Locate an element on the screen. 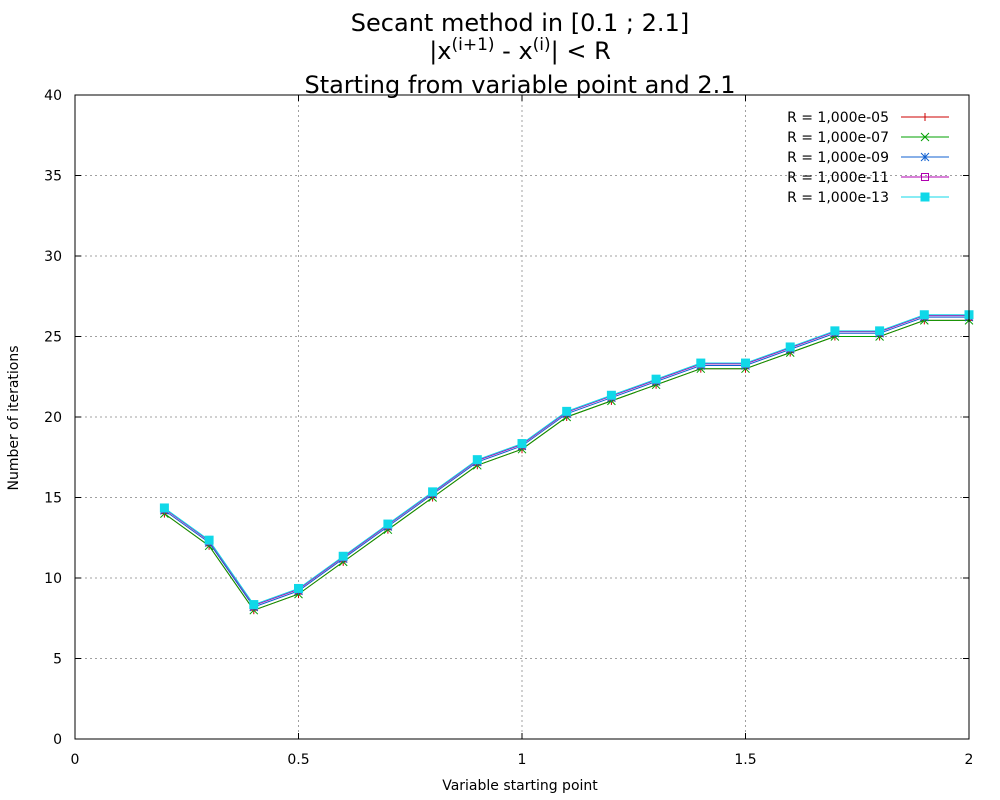 This screenshot has height=800, width=1000. chart-title-line2-sup2: (i) is located at coordinates (542, 45).